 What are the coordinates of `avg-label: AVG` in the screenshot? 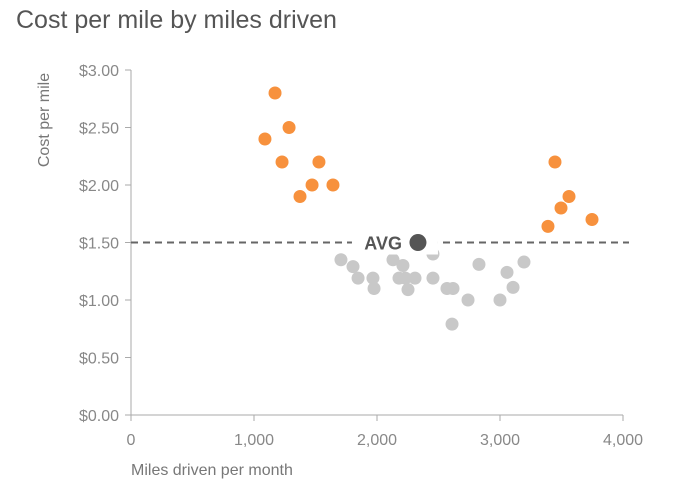 It's located at (383, 244).